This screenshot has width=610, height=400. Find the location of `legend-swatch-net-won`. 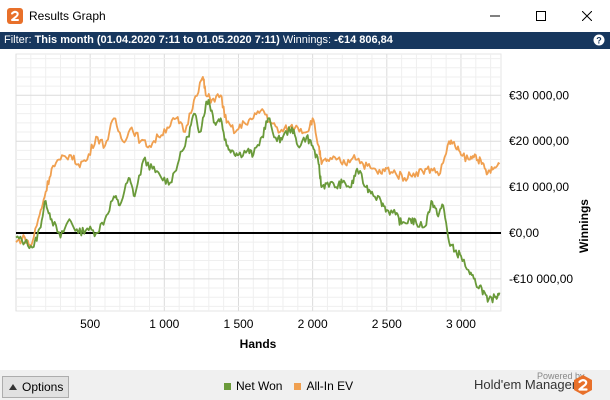

legend-swatch-net-won is located at coordinates (227, 386).